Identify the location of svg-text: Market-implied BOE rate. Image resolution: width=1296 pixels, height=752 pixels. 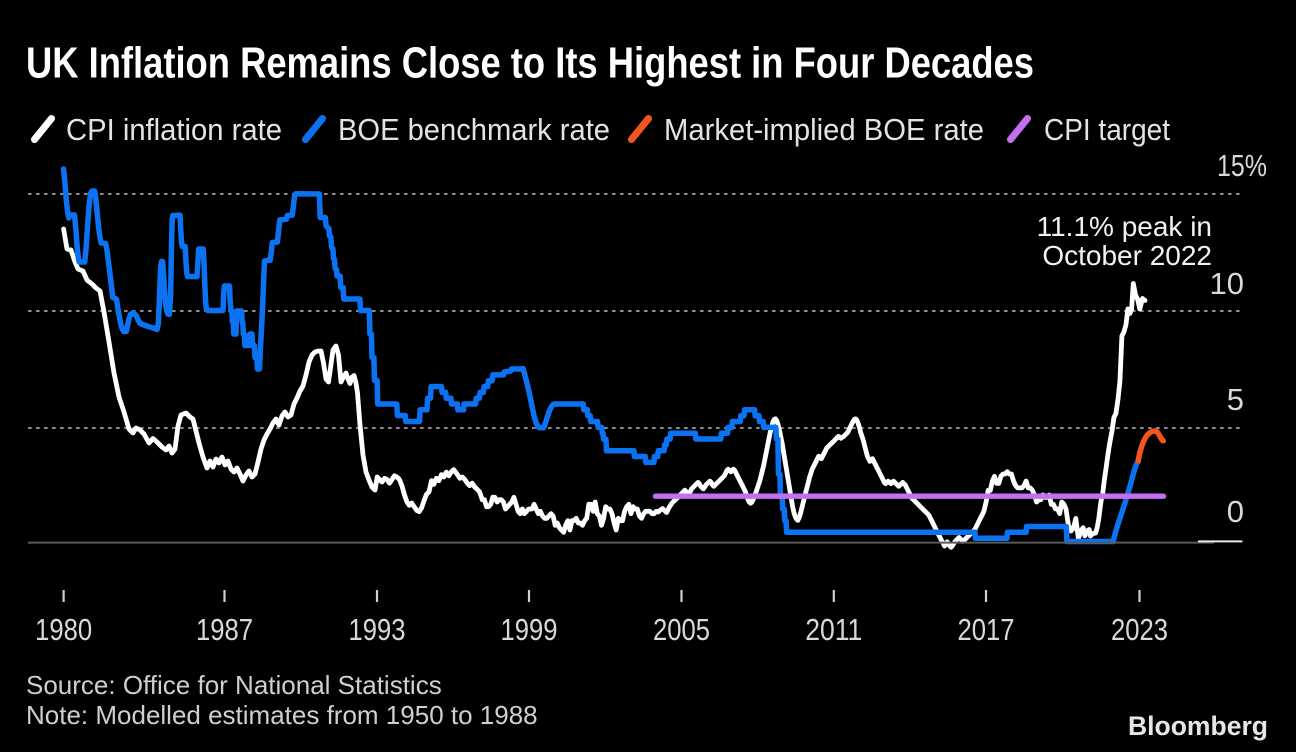
(824, 129).